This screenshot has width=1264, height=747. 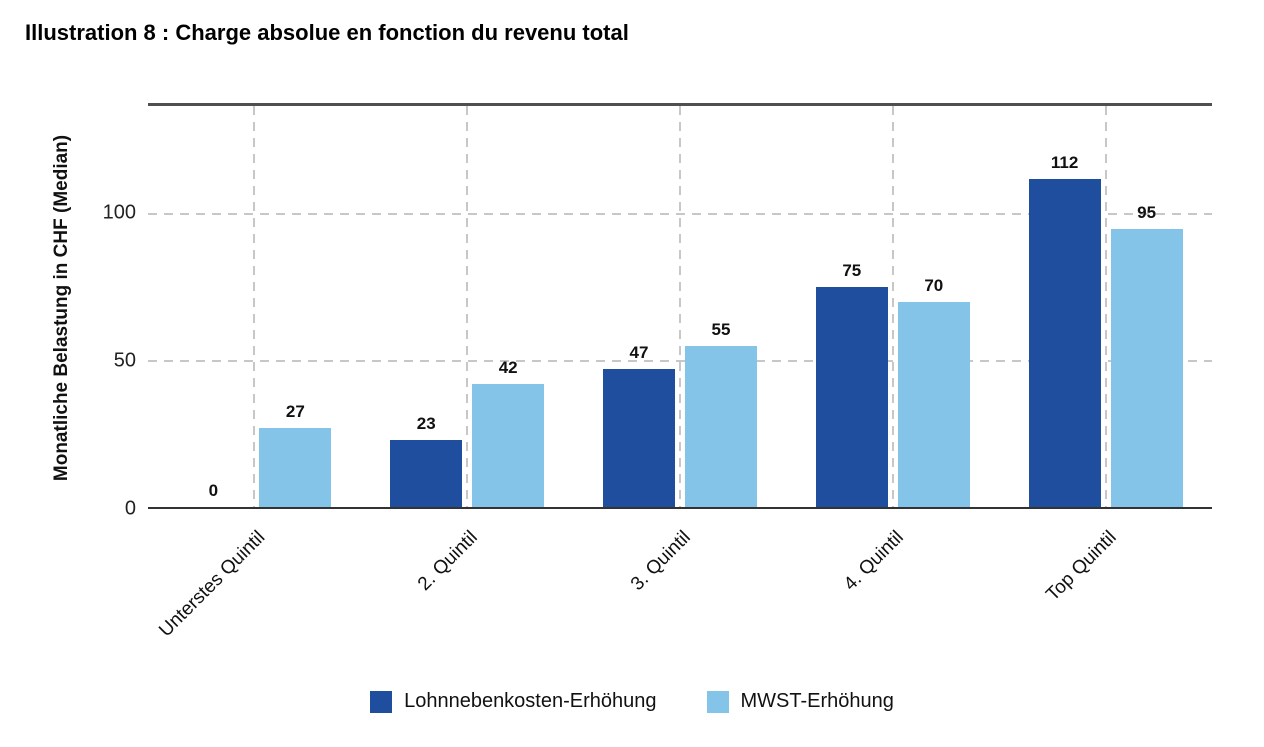 What do you see at coordinates (1146, 355) in the screenshot?
I see `bar-mwst: 95` at bounding box center [1146, 355].